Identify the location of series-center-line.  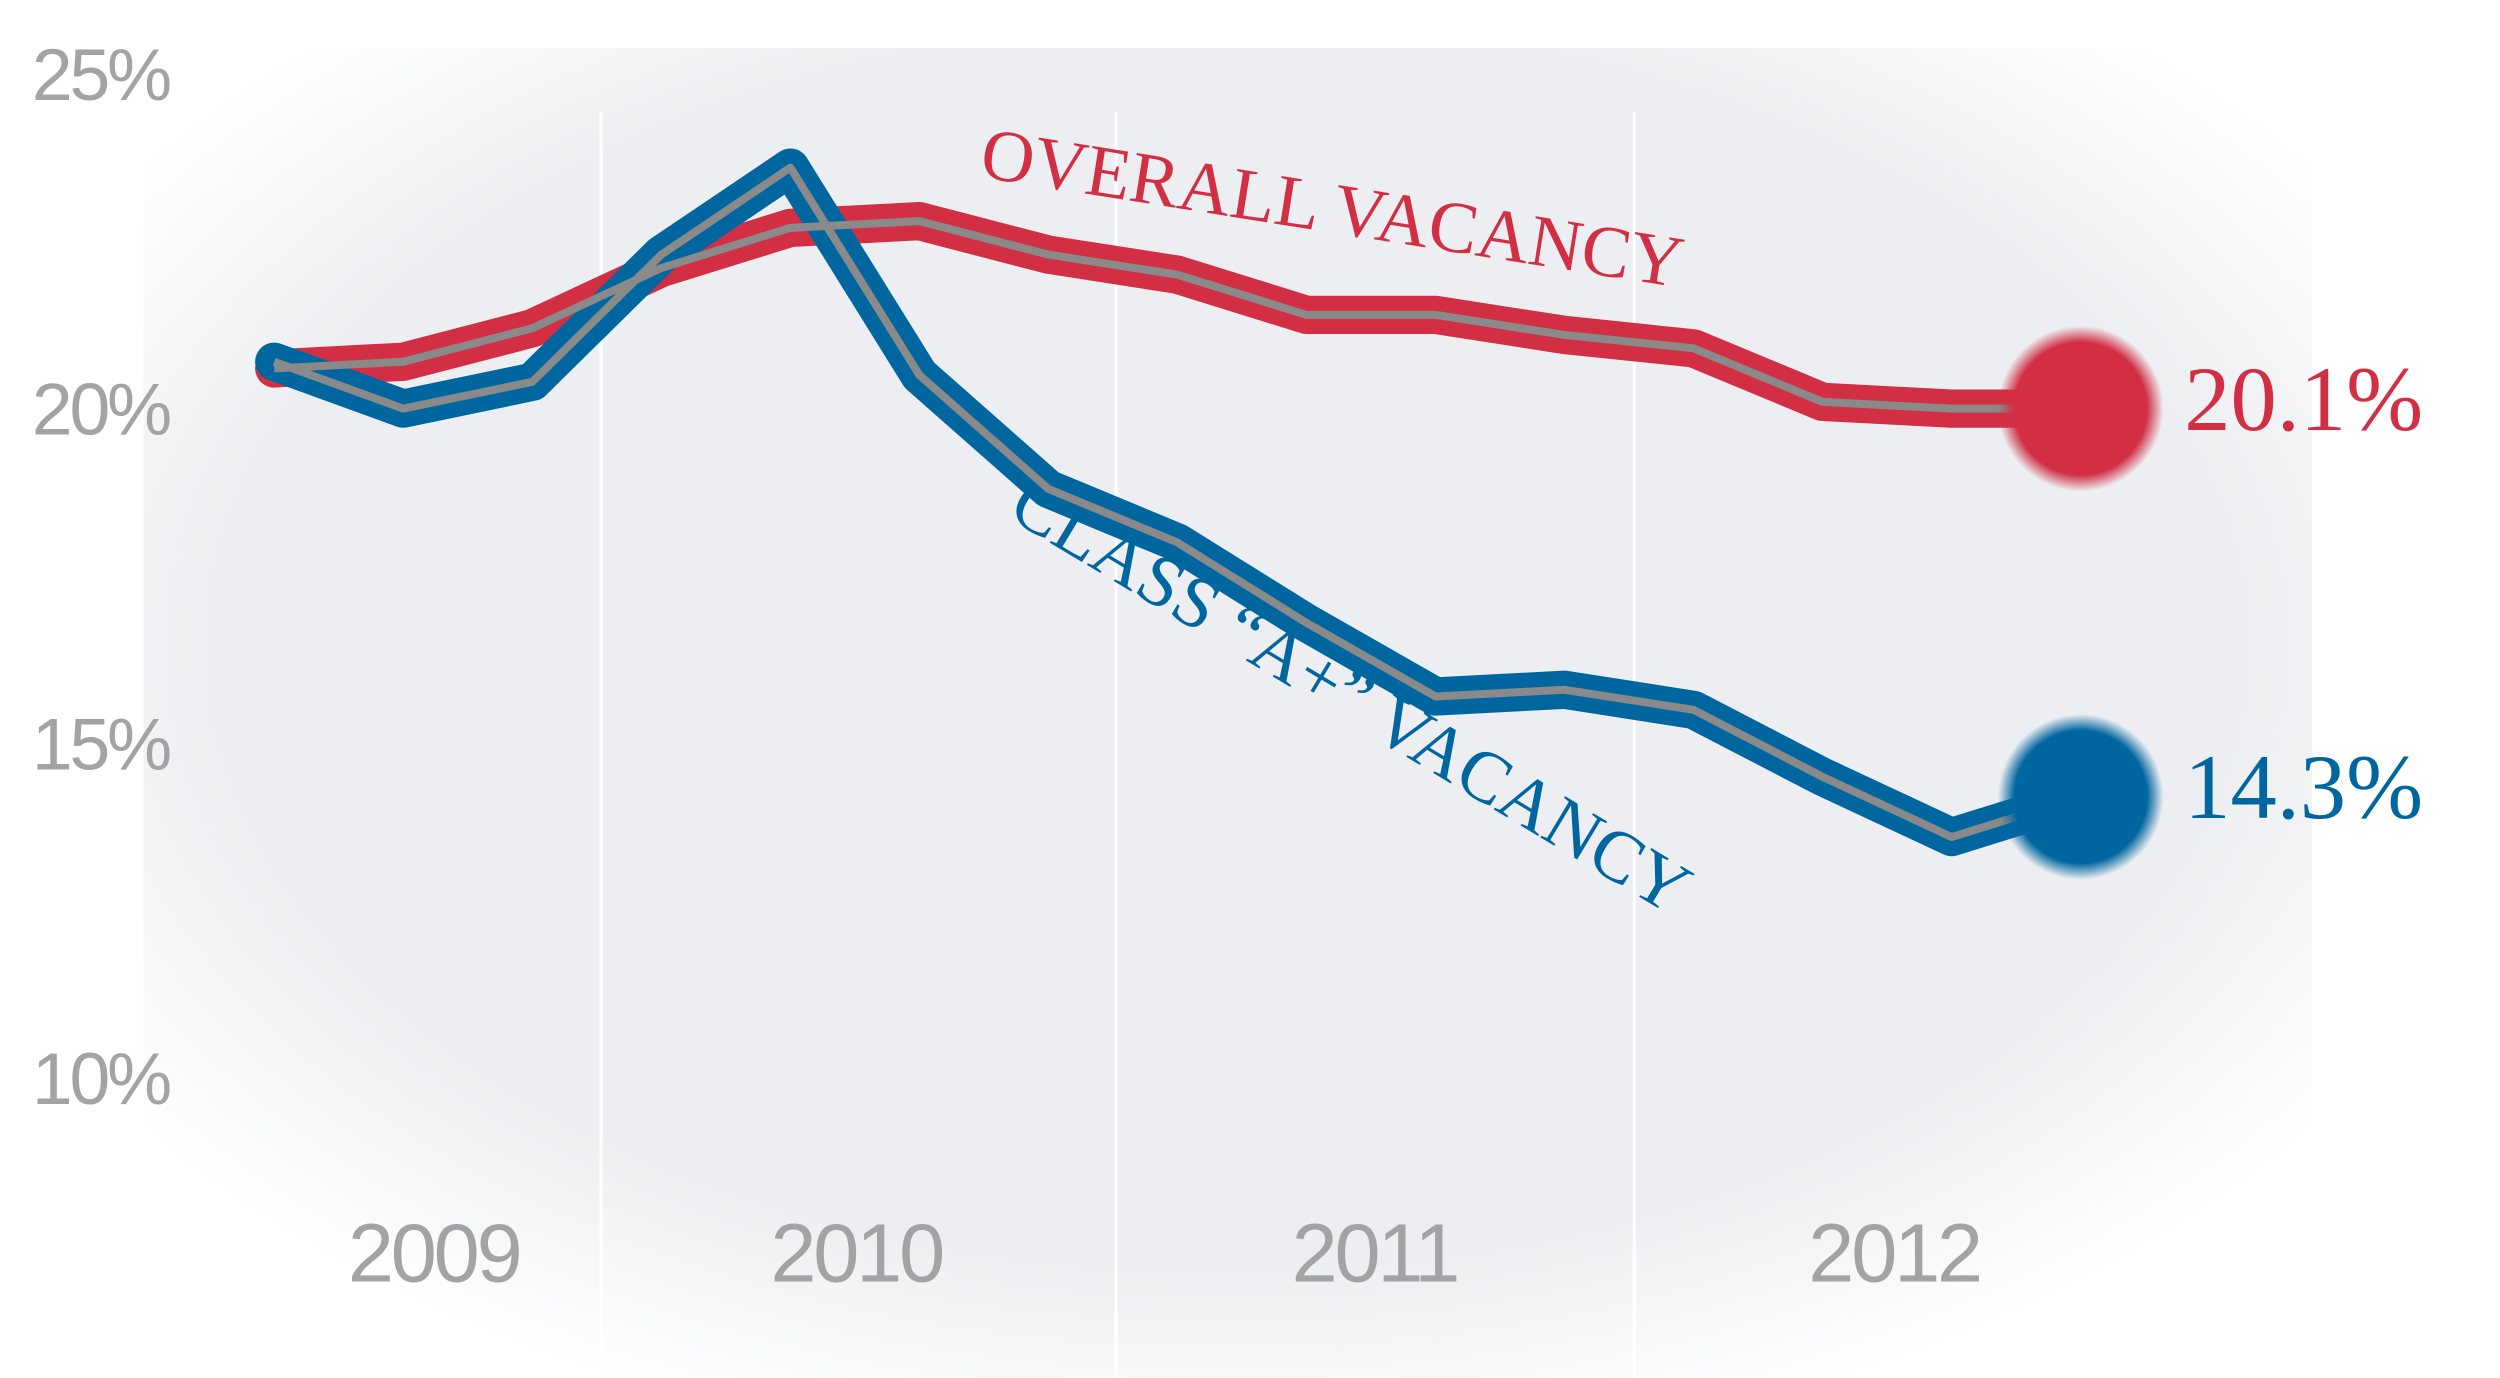
(1177, 315).